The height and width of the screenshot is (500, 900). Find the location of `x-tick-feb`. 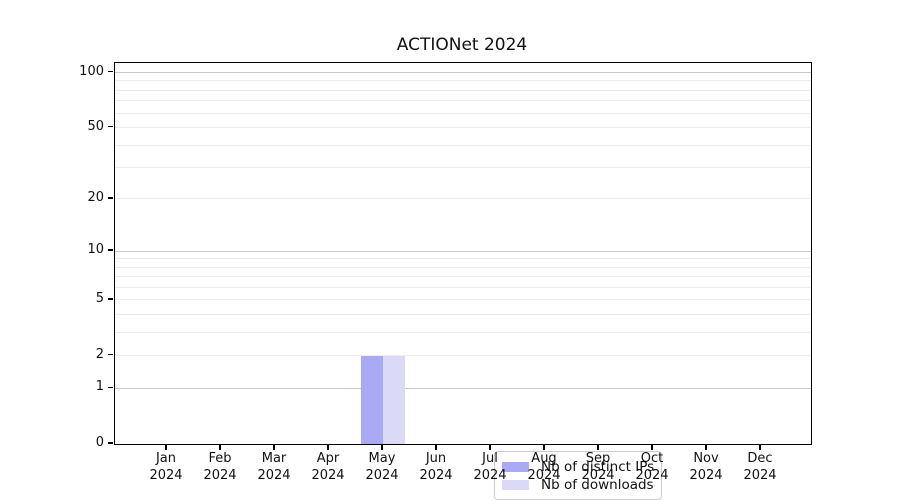

x-tick-feb is located at coordinates (220, 447).